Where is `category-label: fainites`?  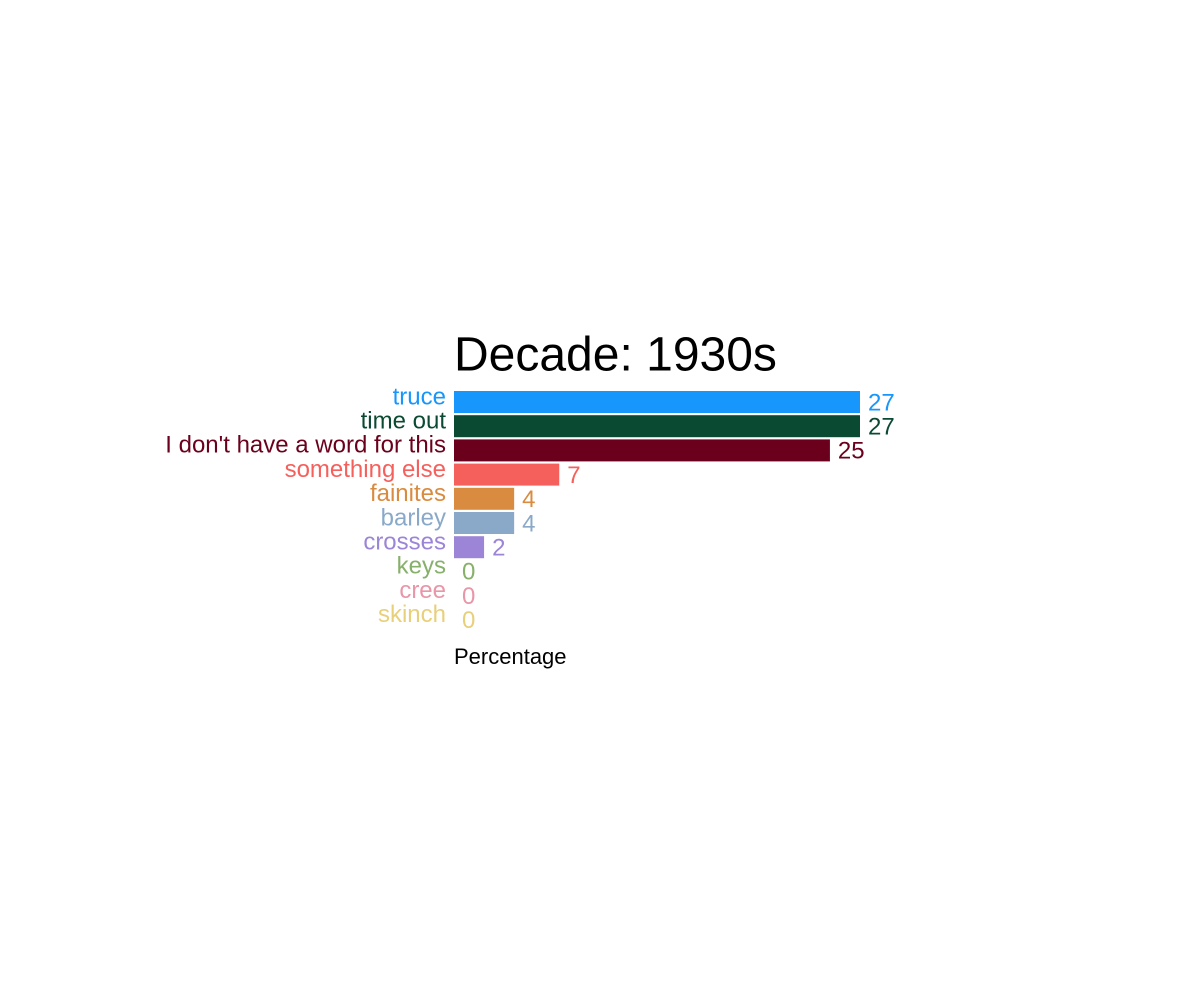 category-label: fainites is located at coordinates (408, 493).